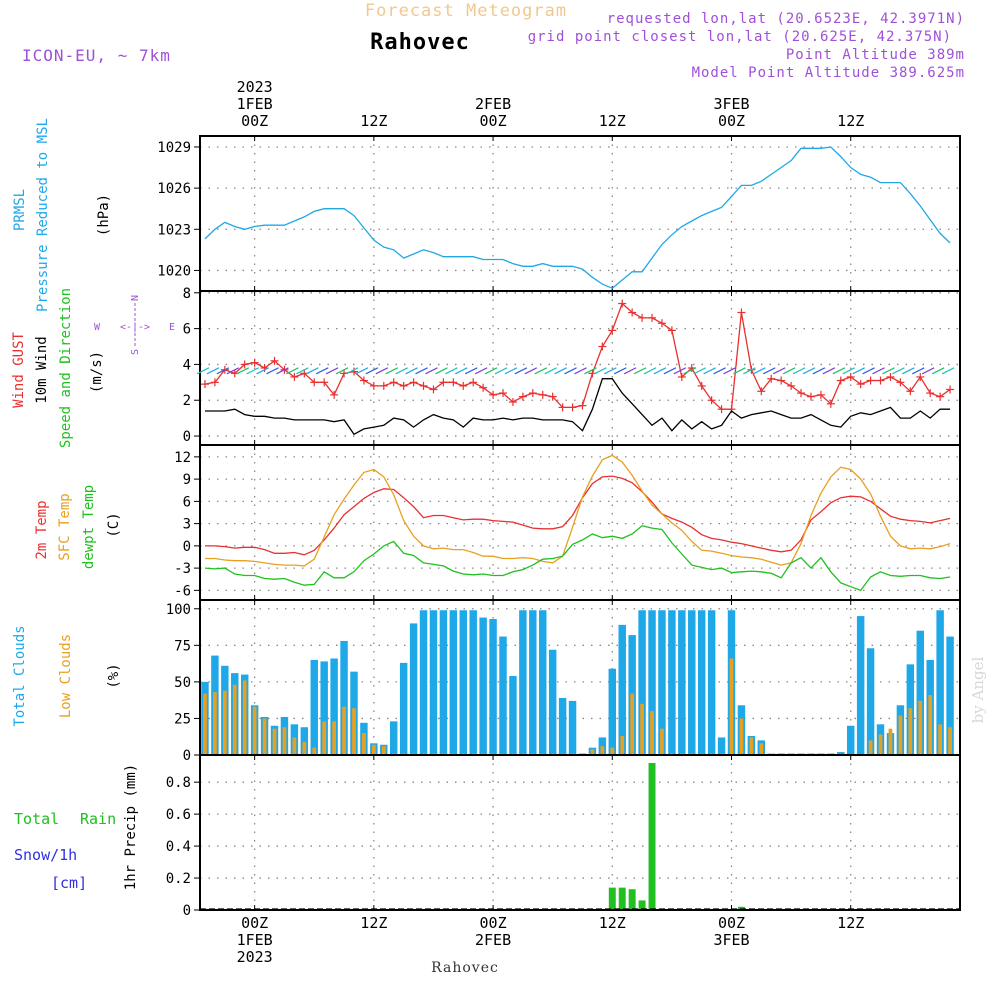  What do you see at coordinates (578, 407) in the screenshot?
I see `series-10m-wind` at bounding box center [578, 407].